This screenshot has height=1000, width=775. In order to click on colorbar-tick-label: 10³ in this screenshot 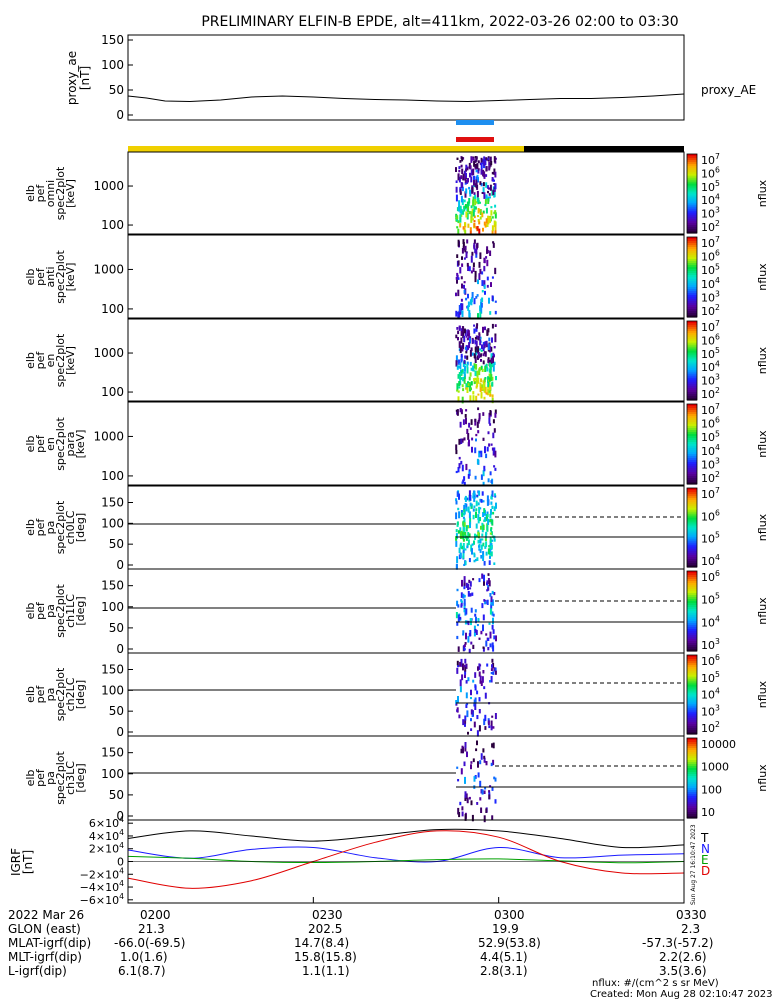, I will do `click(710, 380)`.